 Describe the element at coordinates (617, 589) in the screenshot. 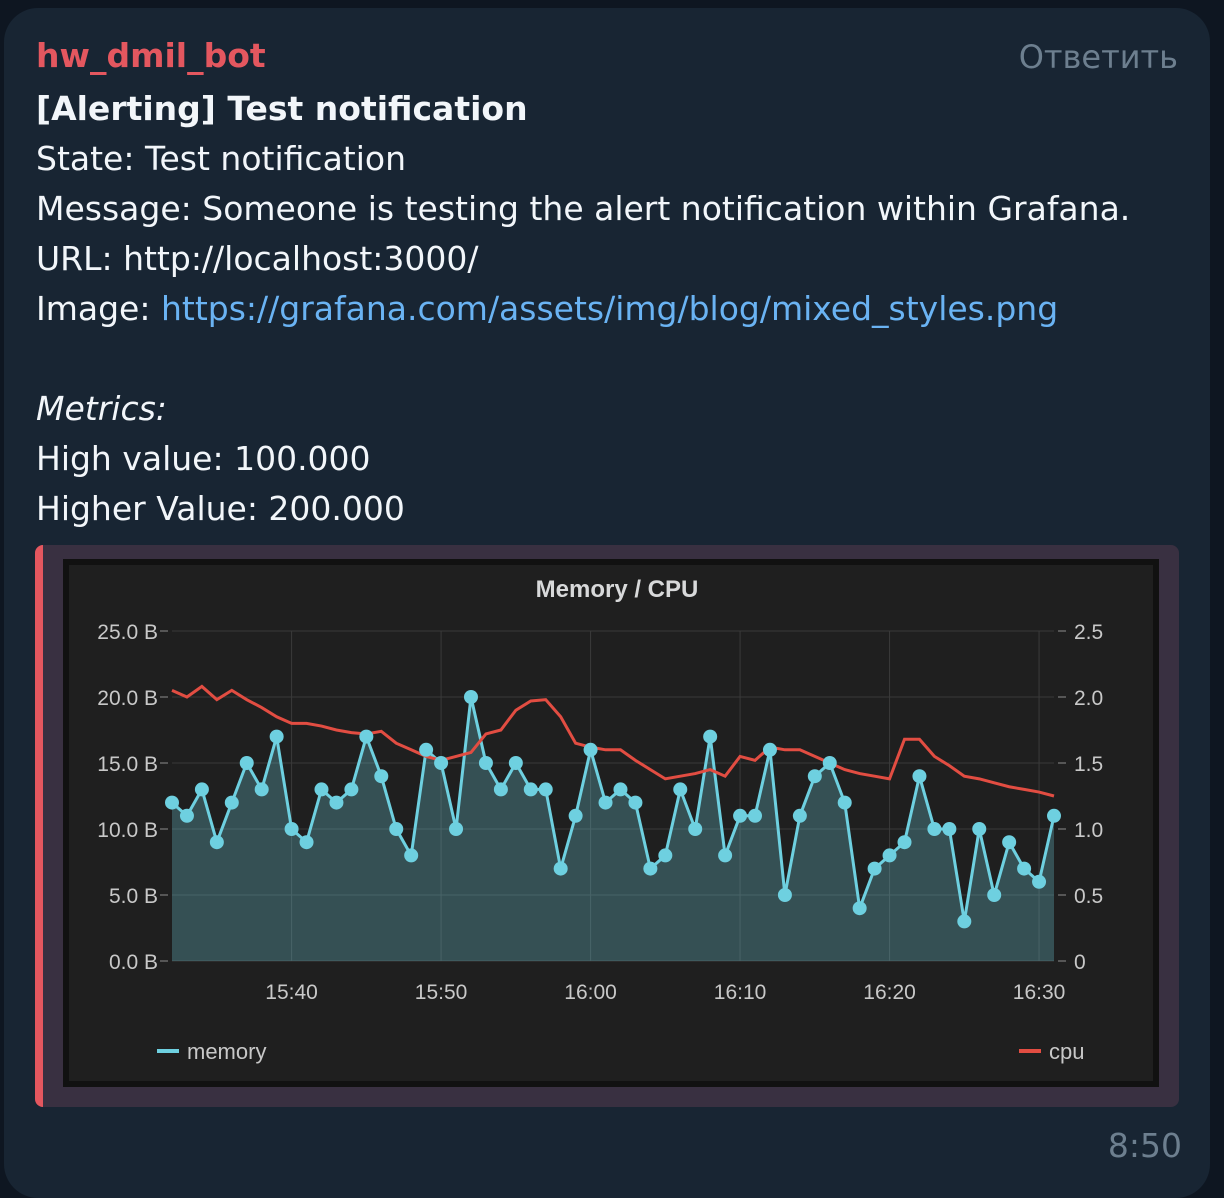

I see `chart-title: Memory / CPU` at that location.